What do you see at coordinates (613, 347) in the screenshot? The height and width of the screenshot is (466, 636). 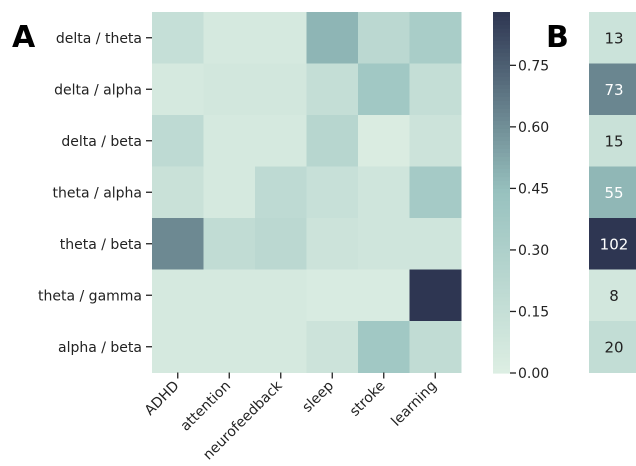 I see `count-value: 20` at bounding box center [613, 347].